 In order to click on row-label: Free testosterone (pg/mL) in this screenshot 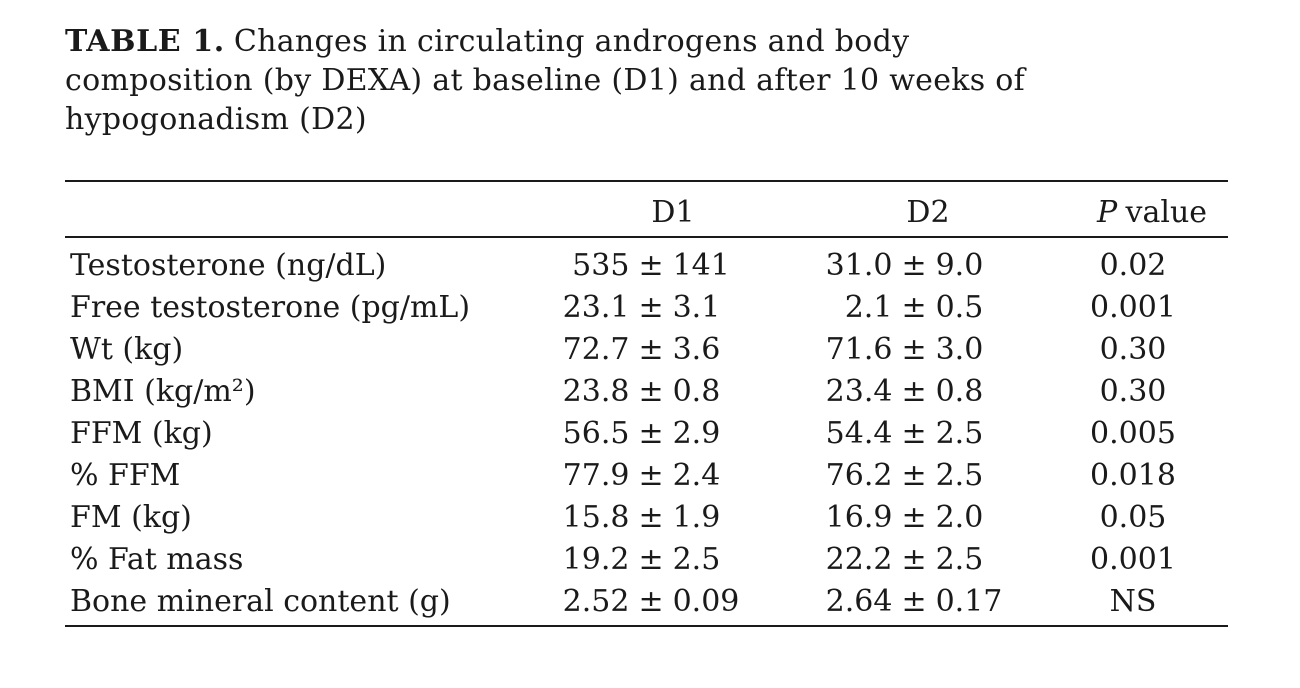, I will do `click(270, 307)`.